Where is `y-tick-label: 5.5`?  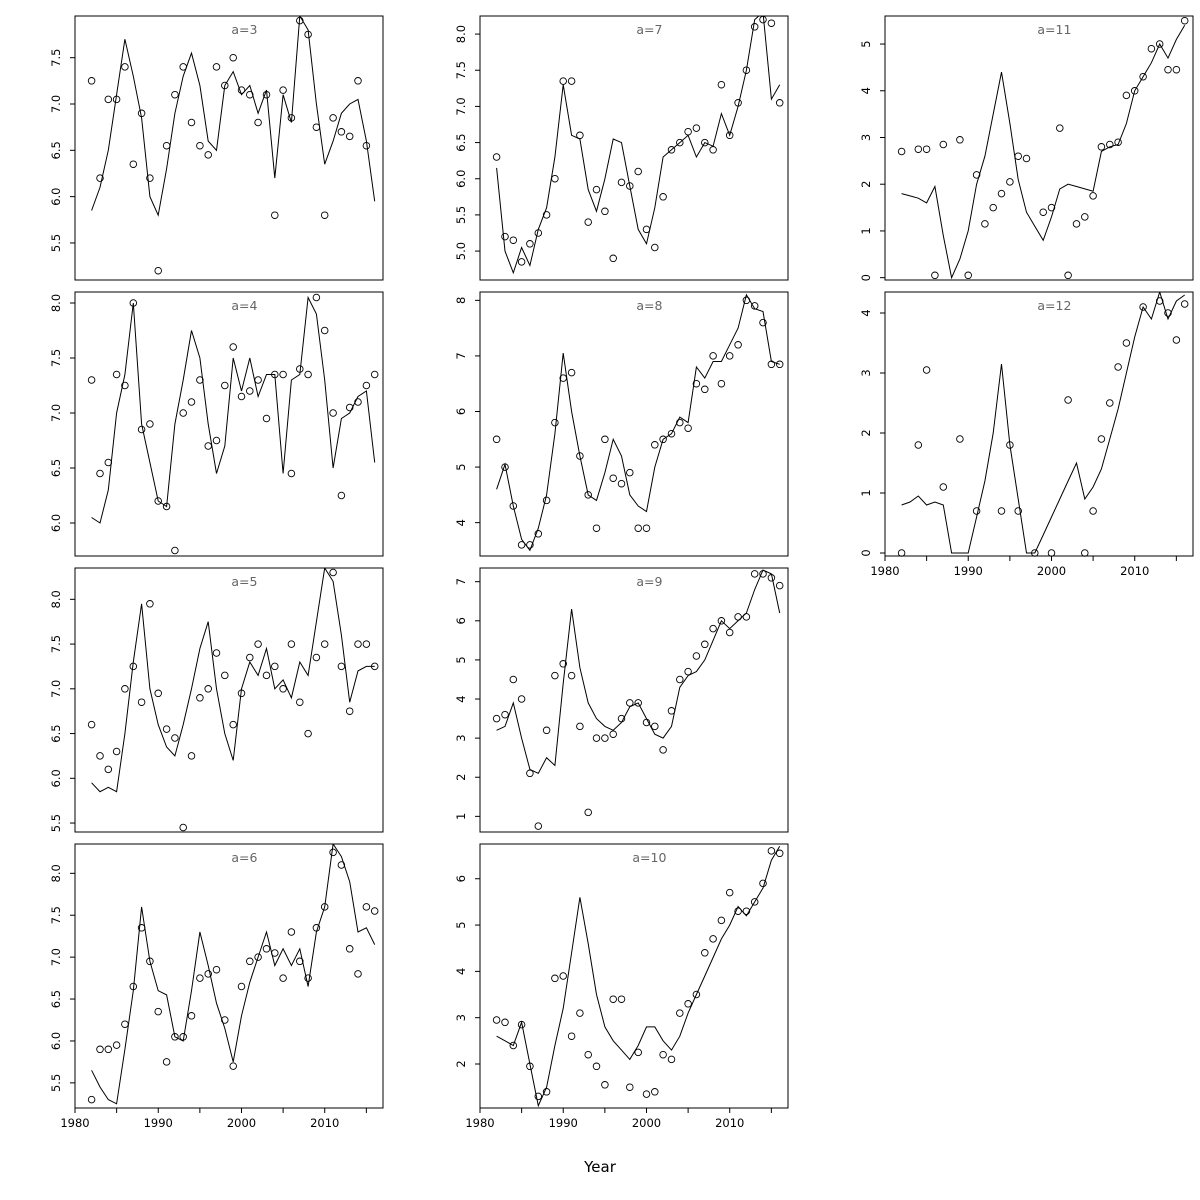
y-tick-label: 5.5 is located at coordinates (56, 1083).